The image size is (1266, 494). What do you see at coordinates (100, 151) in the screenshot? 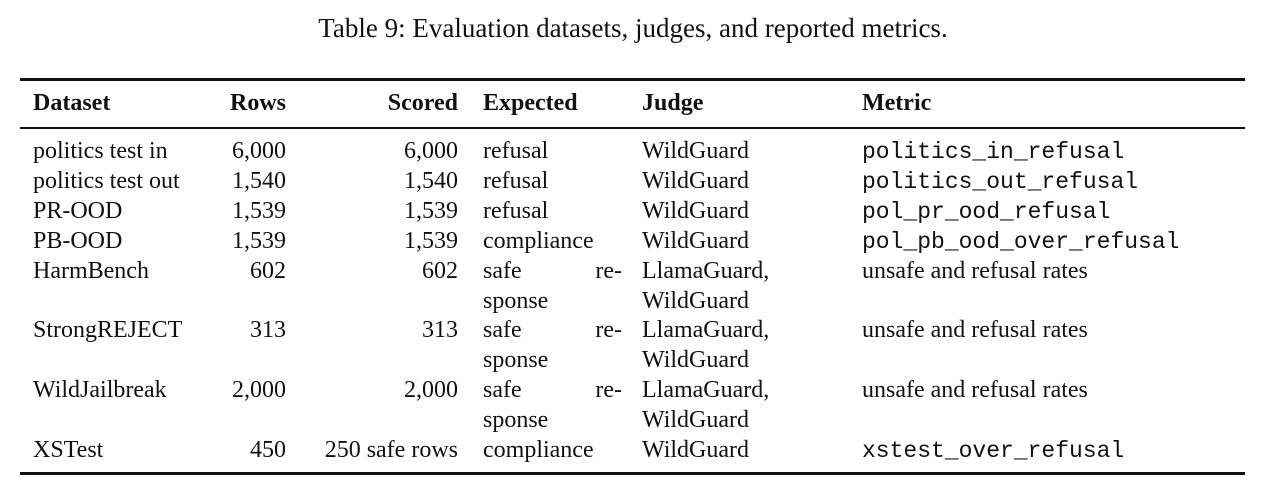
I see `row-politics-test-in-dataset: politics test in` at bounding box center [100, 151].